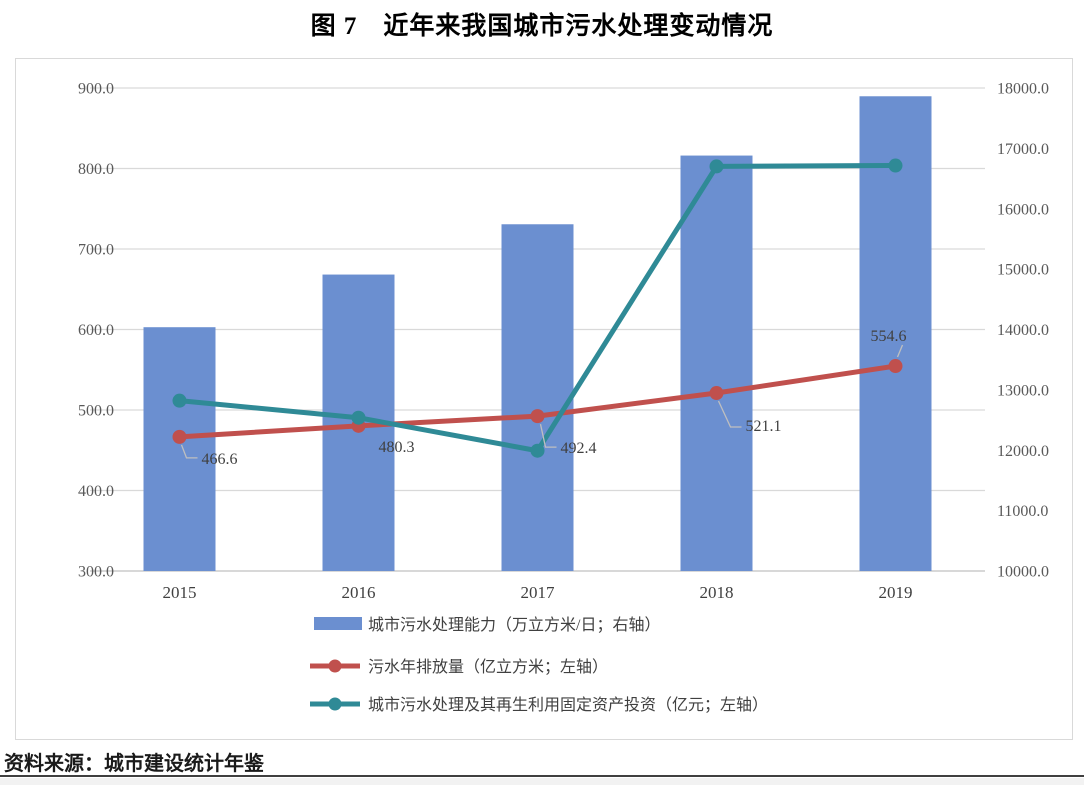  Describe the element at coordinates (134, 764) in the screenshot. I see `source-note: 资料来源：城市建设统计年鉴` at that location.